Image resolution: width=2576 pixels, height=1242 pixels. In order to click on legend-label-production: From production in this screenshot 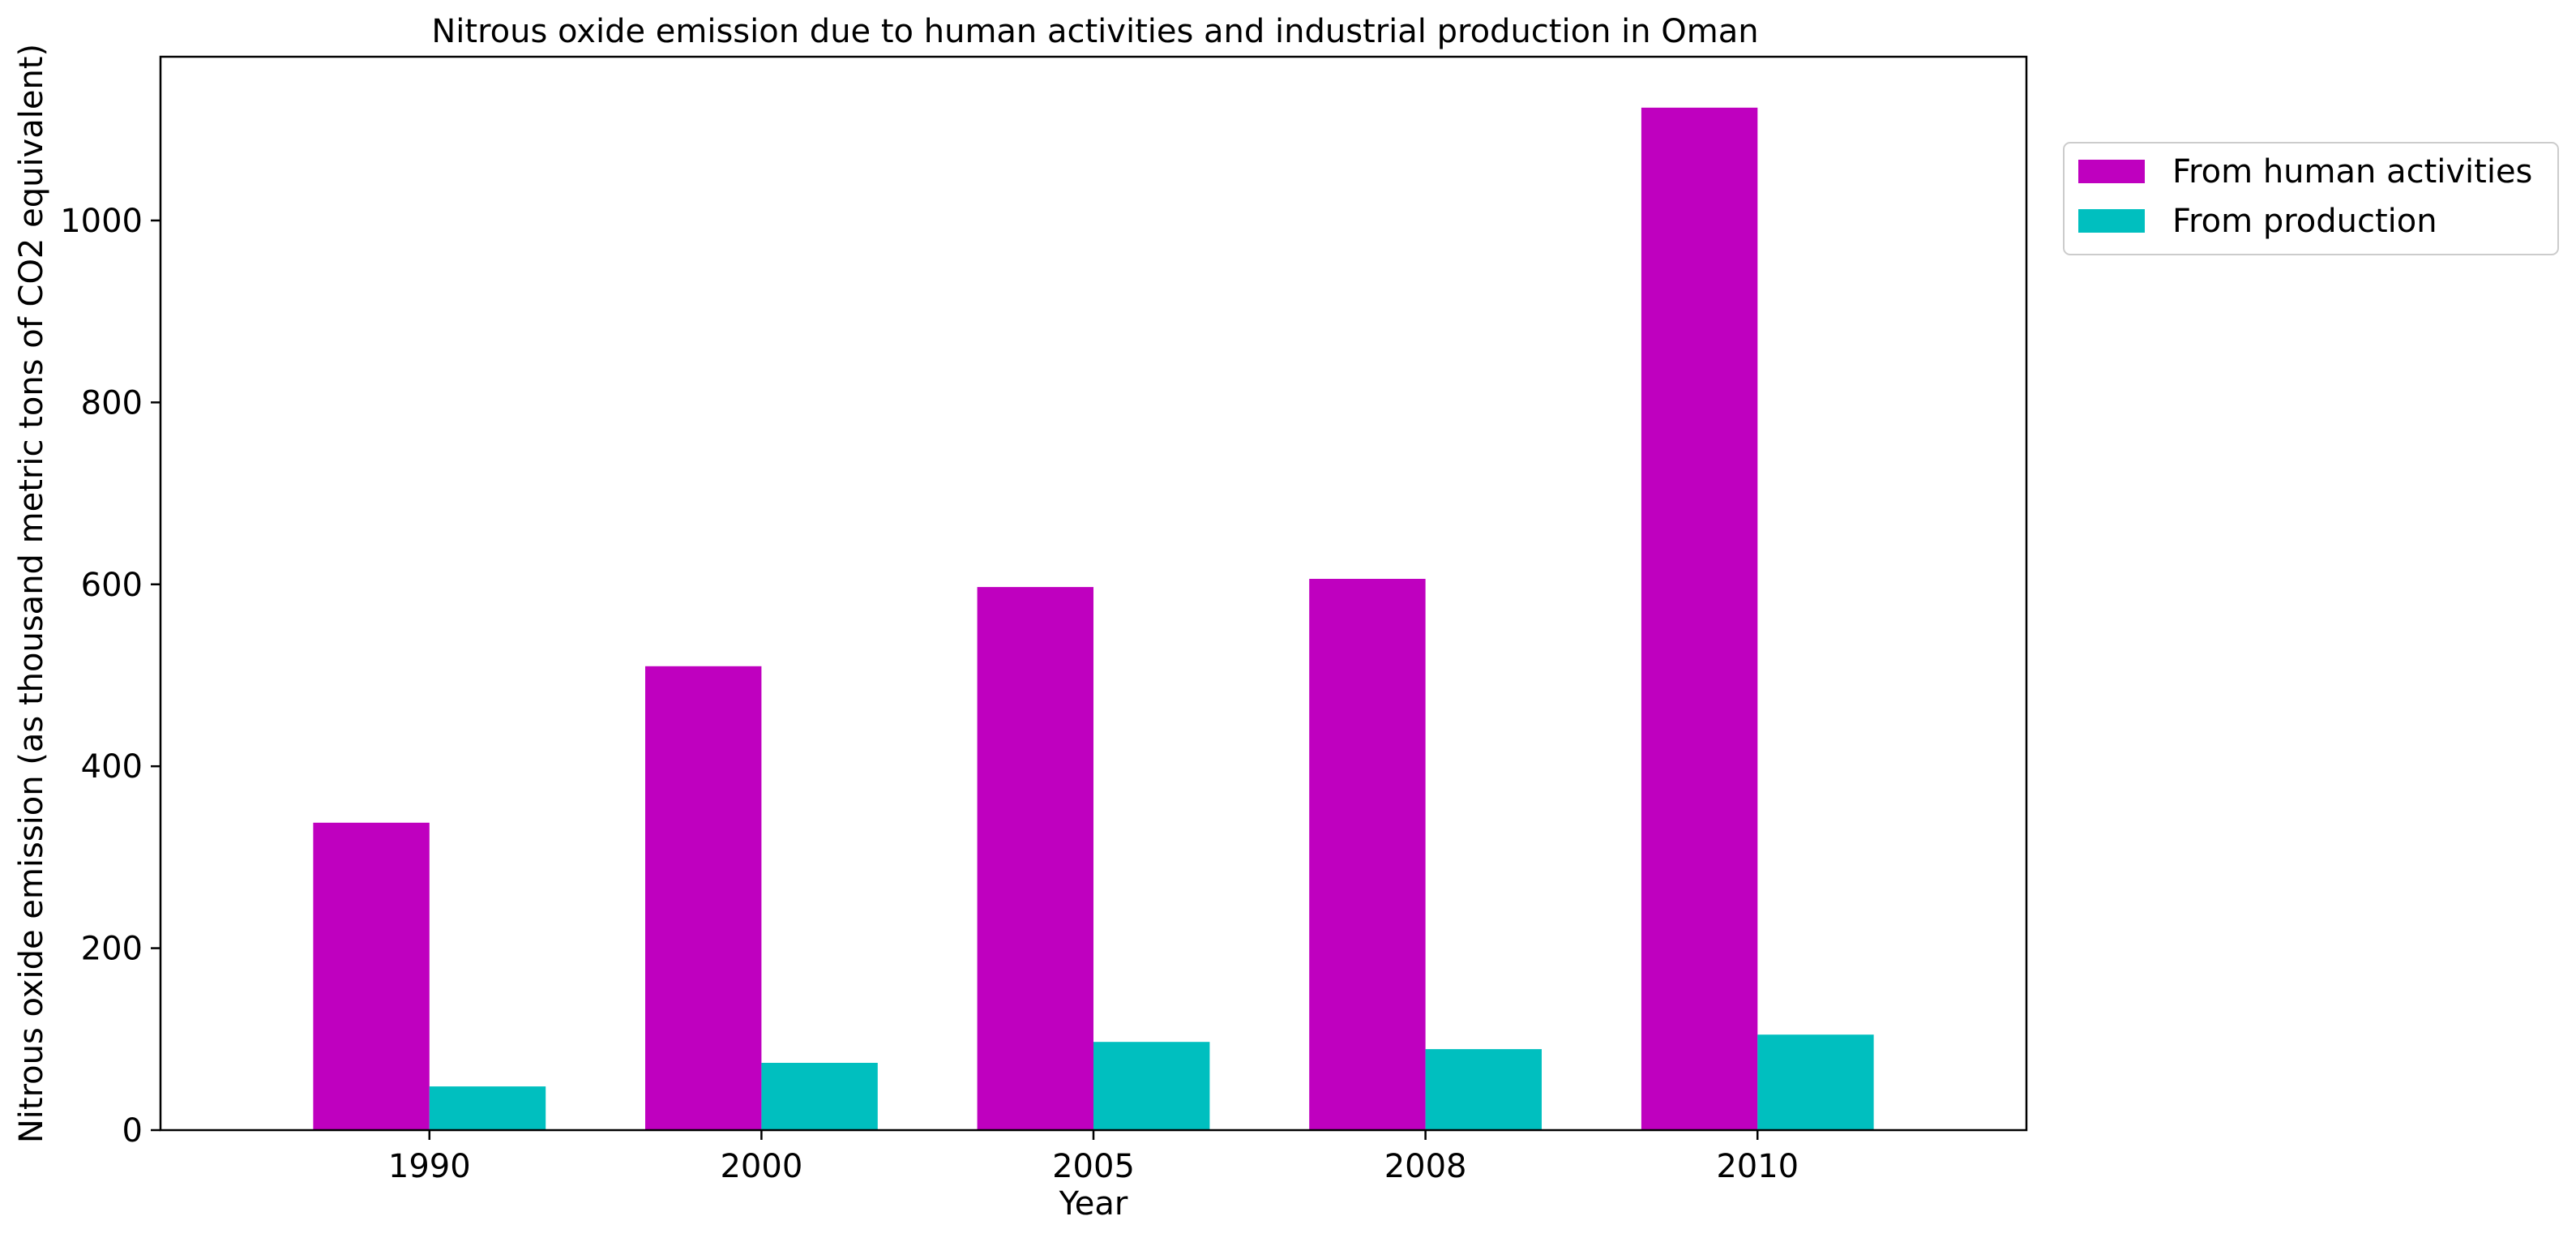, I will do `click(2304, 221)`.